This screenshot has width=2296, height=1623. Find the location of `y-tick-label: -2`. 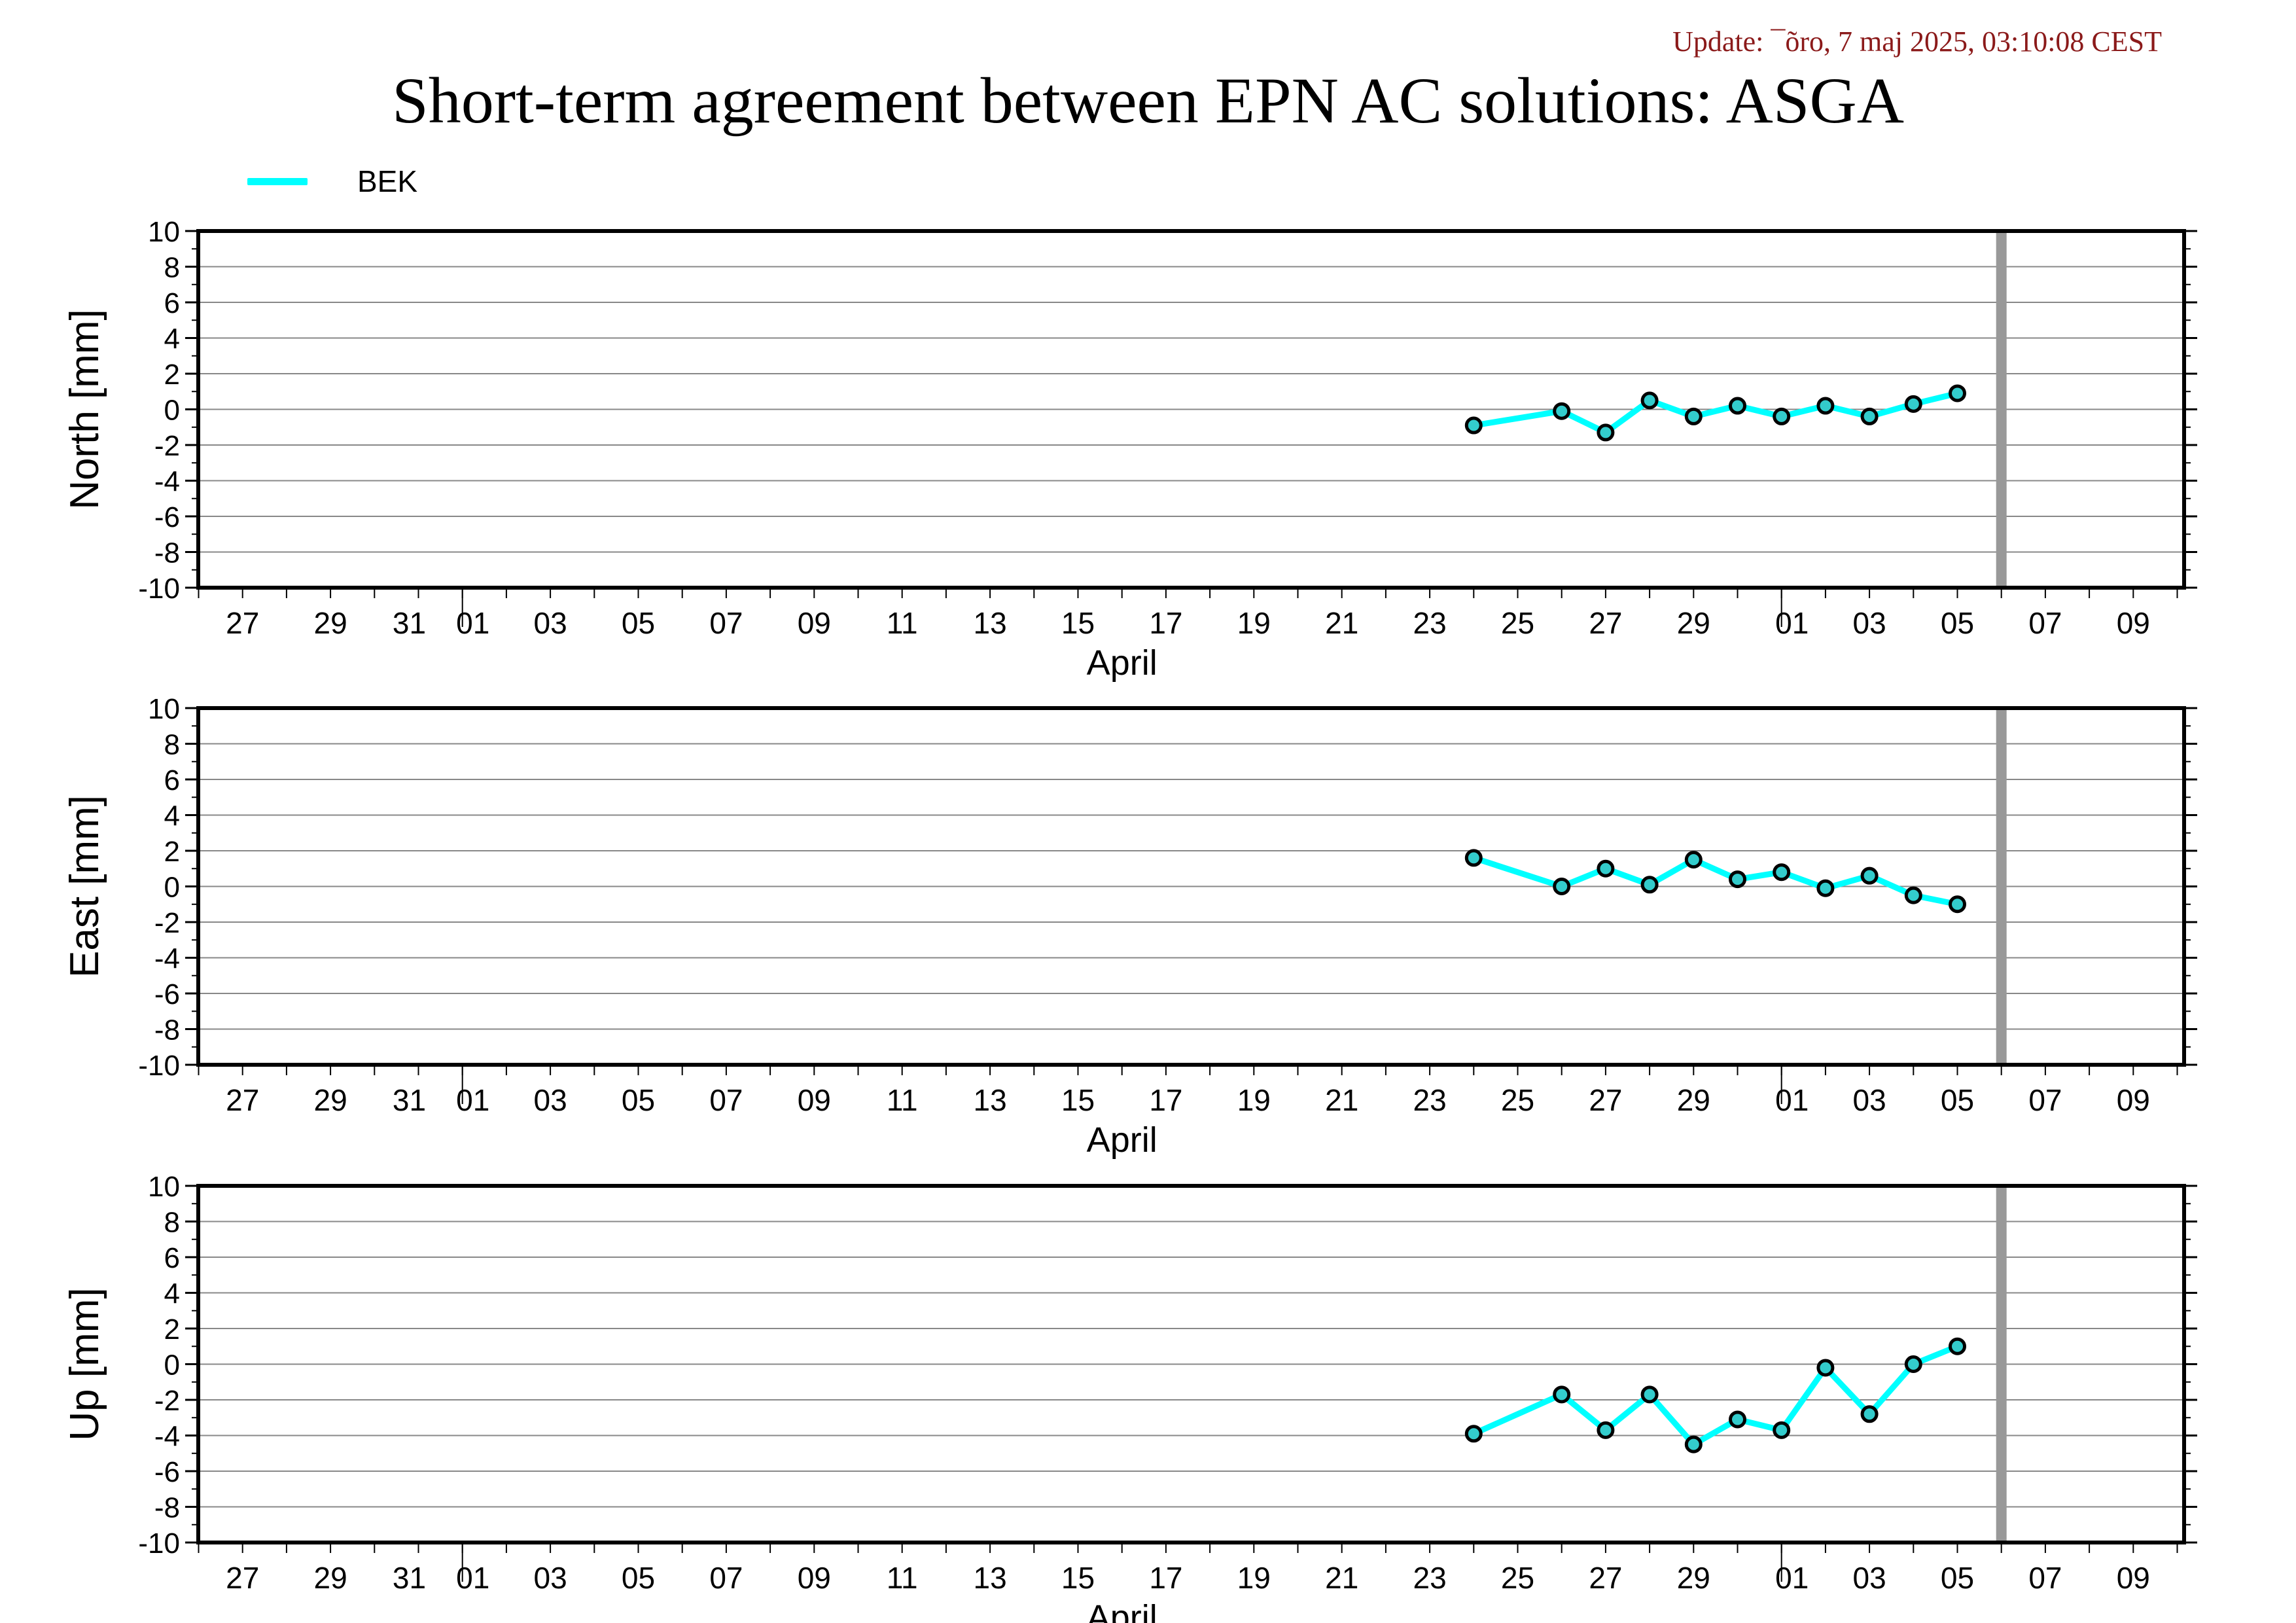

y-tick-label: -2 is located at coordinates (167, 446).